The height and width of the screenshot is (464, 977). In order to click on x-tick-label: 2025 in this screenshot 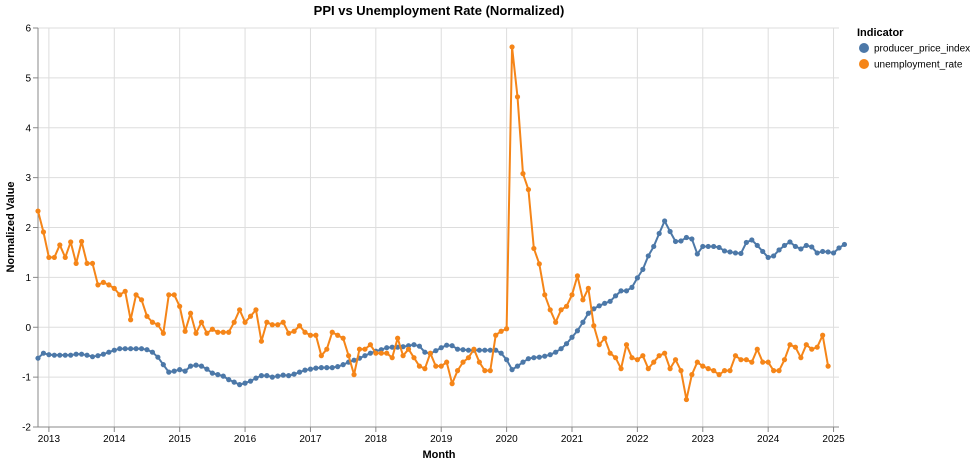, I will do `click(833, 439)`.